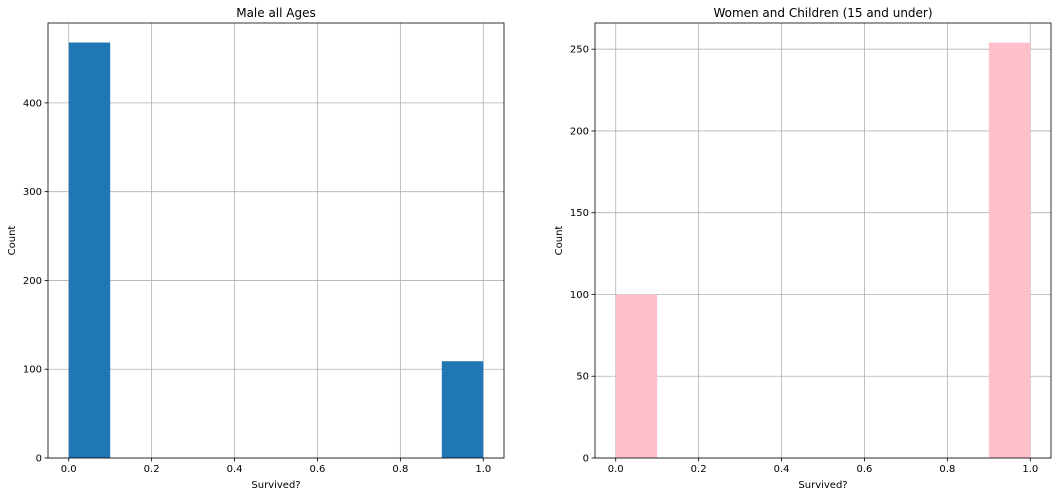 The height and width of the screenshot is (500, 1062). What do you see at coordinates (582, 377) in the screenshot?
I see `y-tick-label: 50` at bounding box center [582, 377].